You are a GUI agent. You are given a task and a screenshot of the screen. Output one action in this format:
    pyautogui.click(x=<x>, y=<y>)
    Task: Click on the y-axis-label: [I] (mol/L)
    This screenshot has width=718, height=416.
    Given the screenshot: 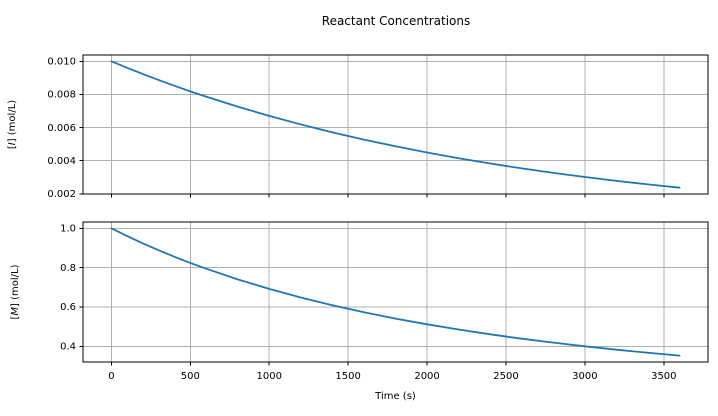 What is the action you would take?
    pyautogui.click(x=12, y=124)
    